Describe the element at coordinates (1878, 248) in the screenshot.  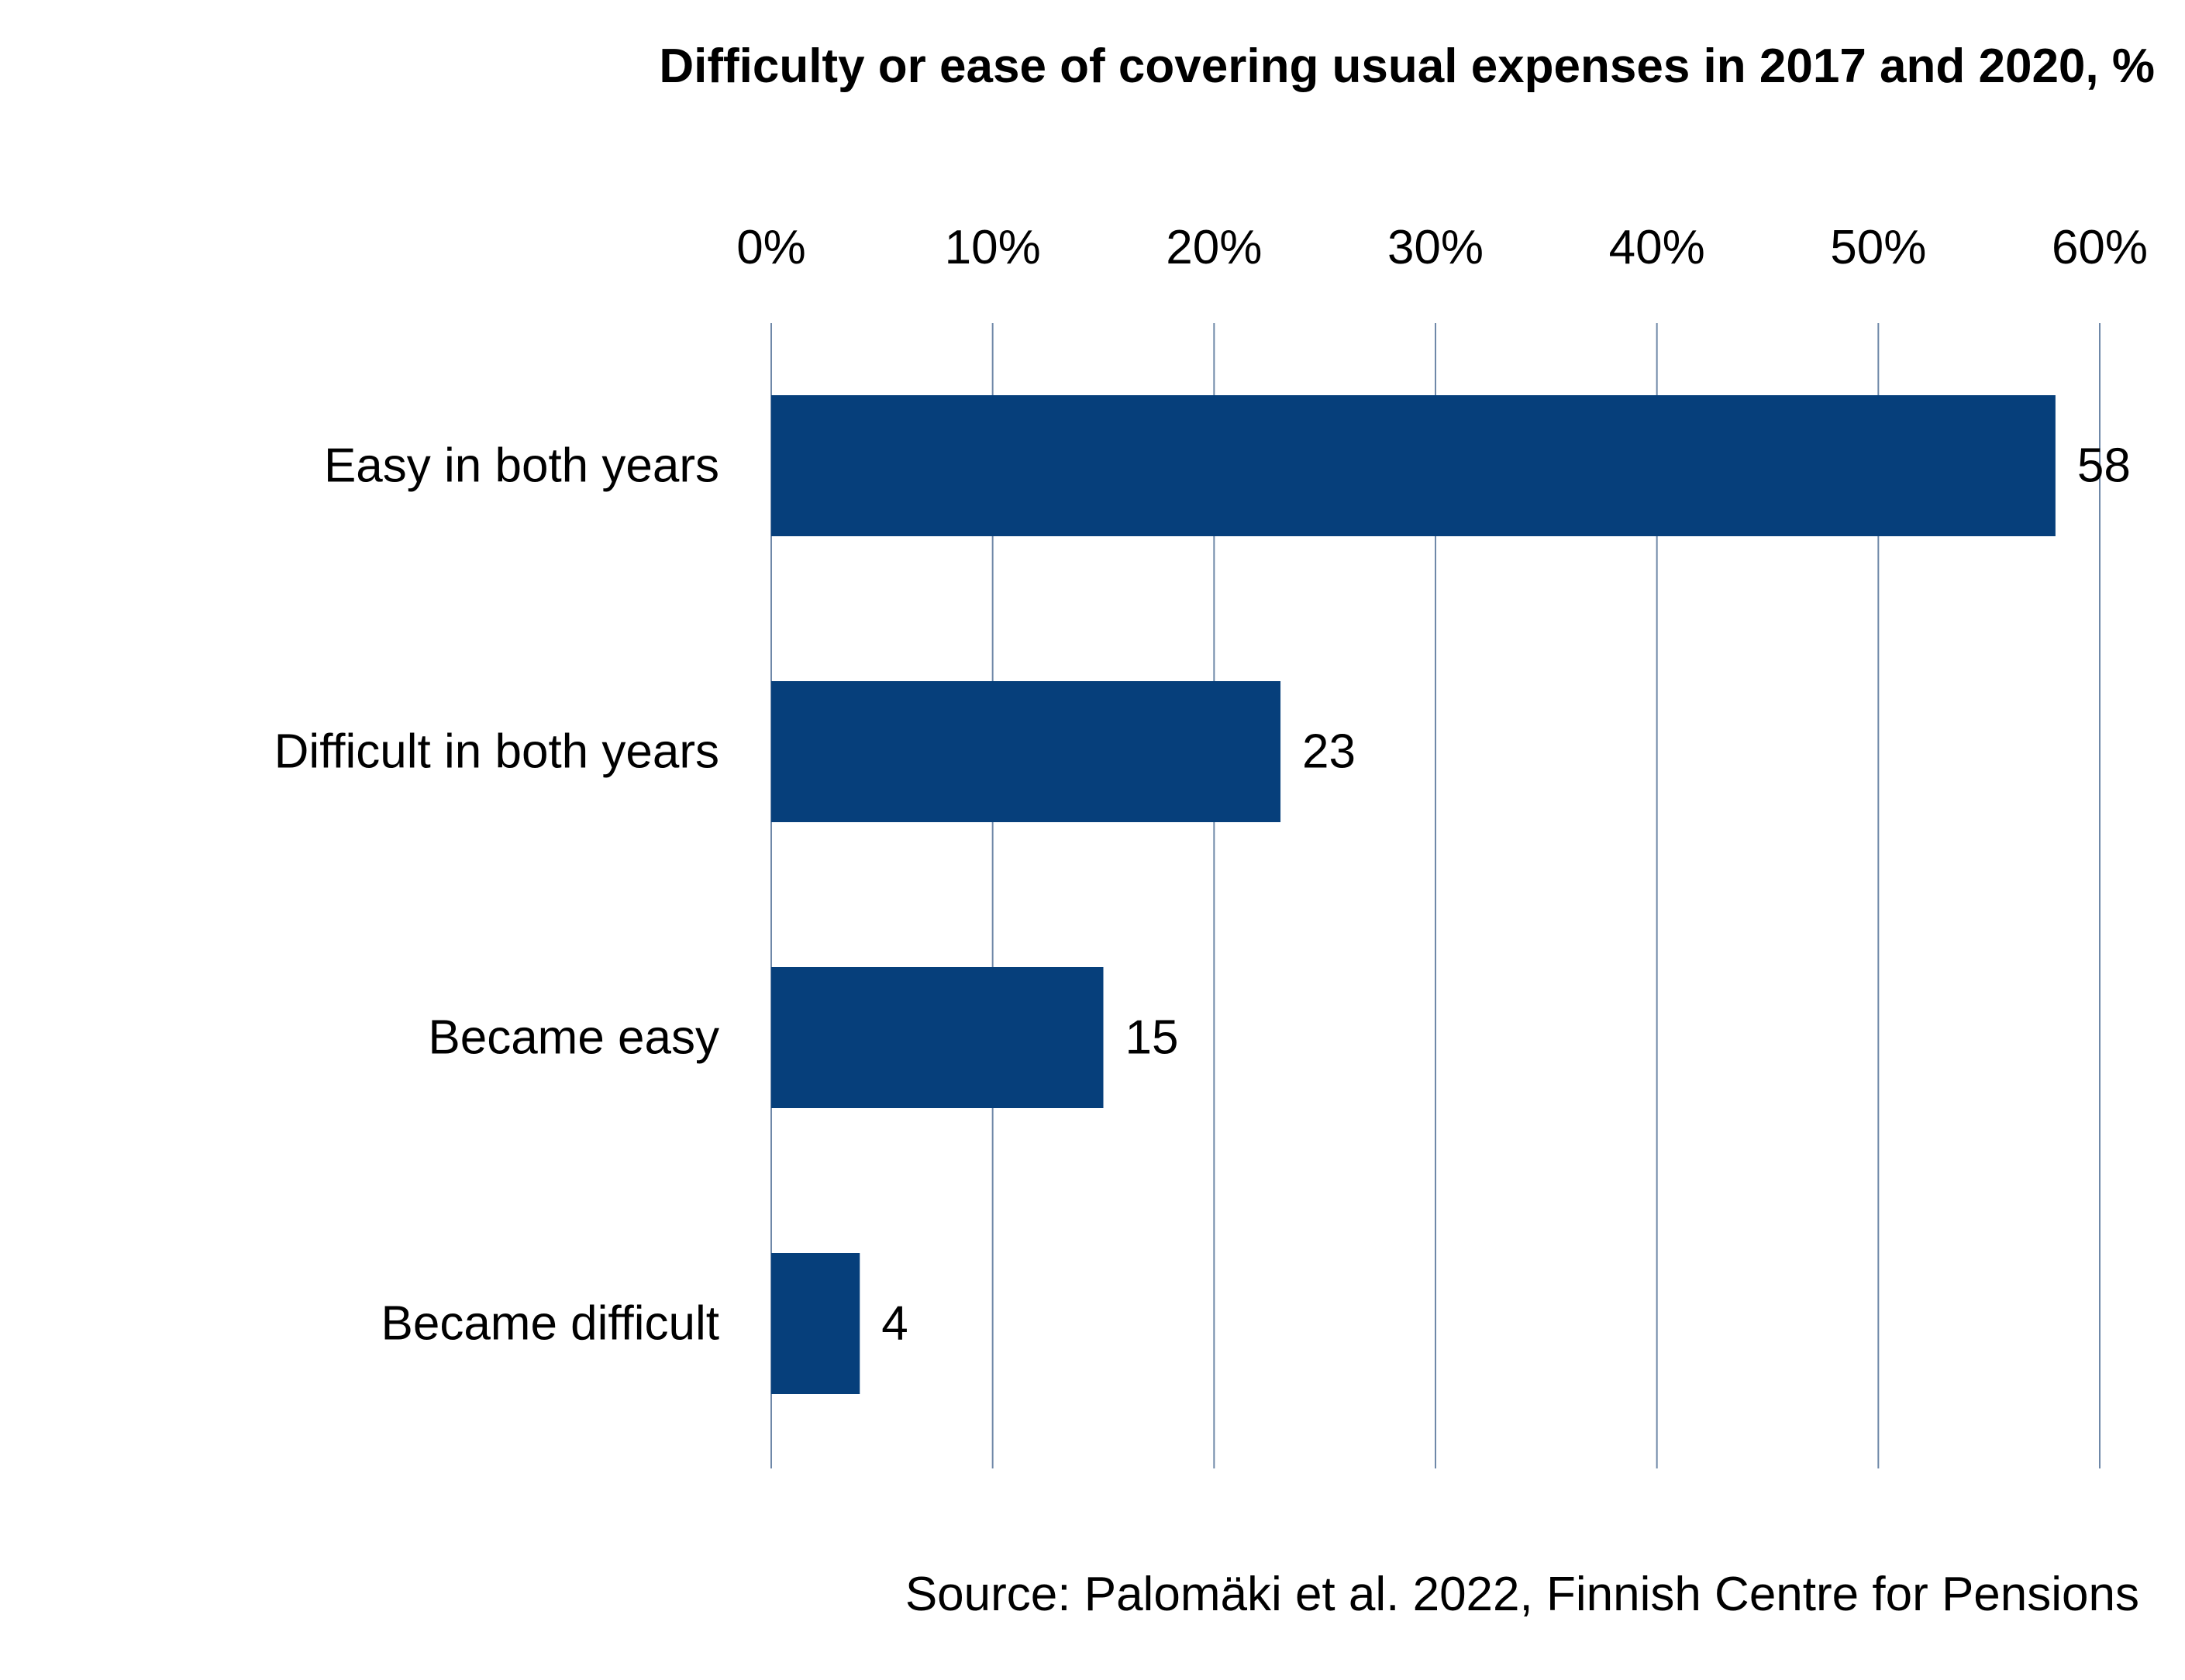
I see `tick-label-50: 50%` at that location.